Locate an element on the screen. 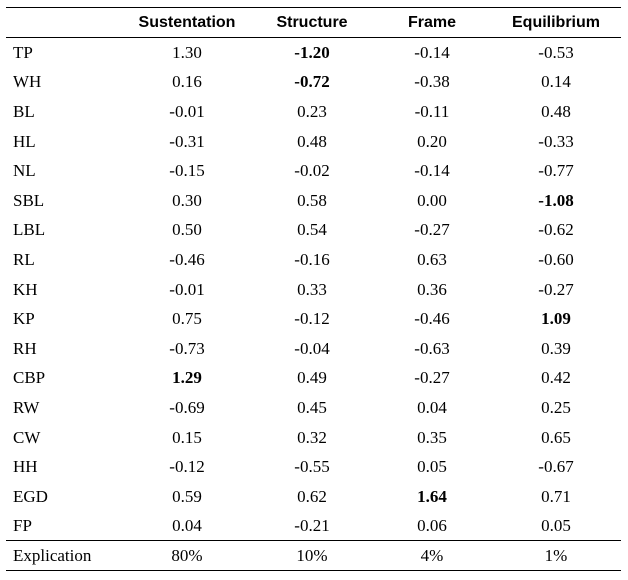  row-label: HH is located at coordinates (25, 467).